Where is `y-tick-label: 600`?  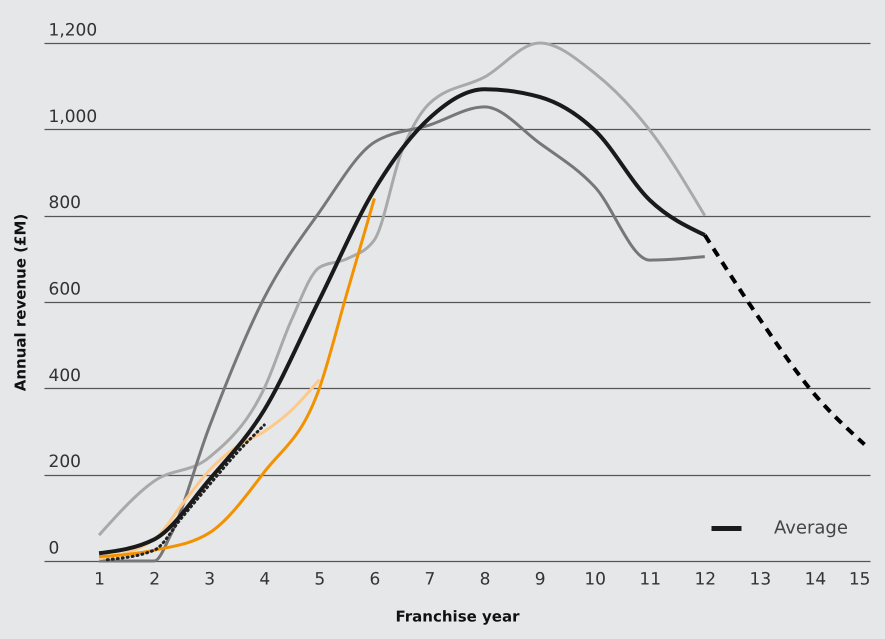
y-tick-label: 600 is located at coordinates (64, 290).